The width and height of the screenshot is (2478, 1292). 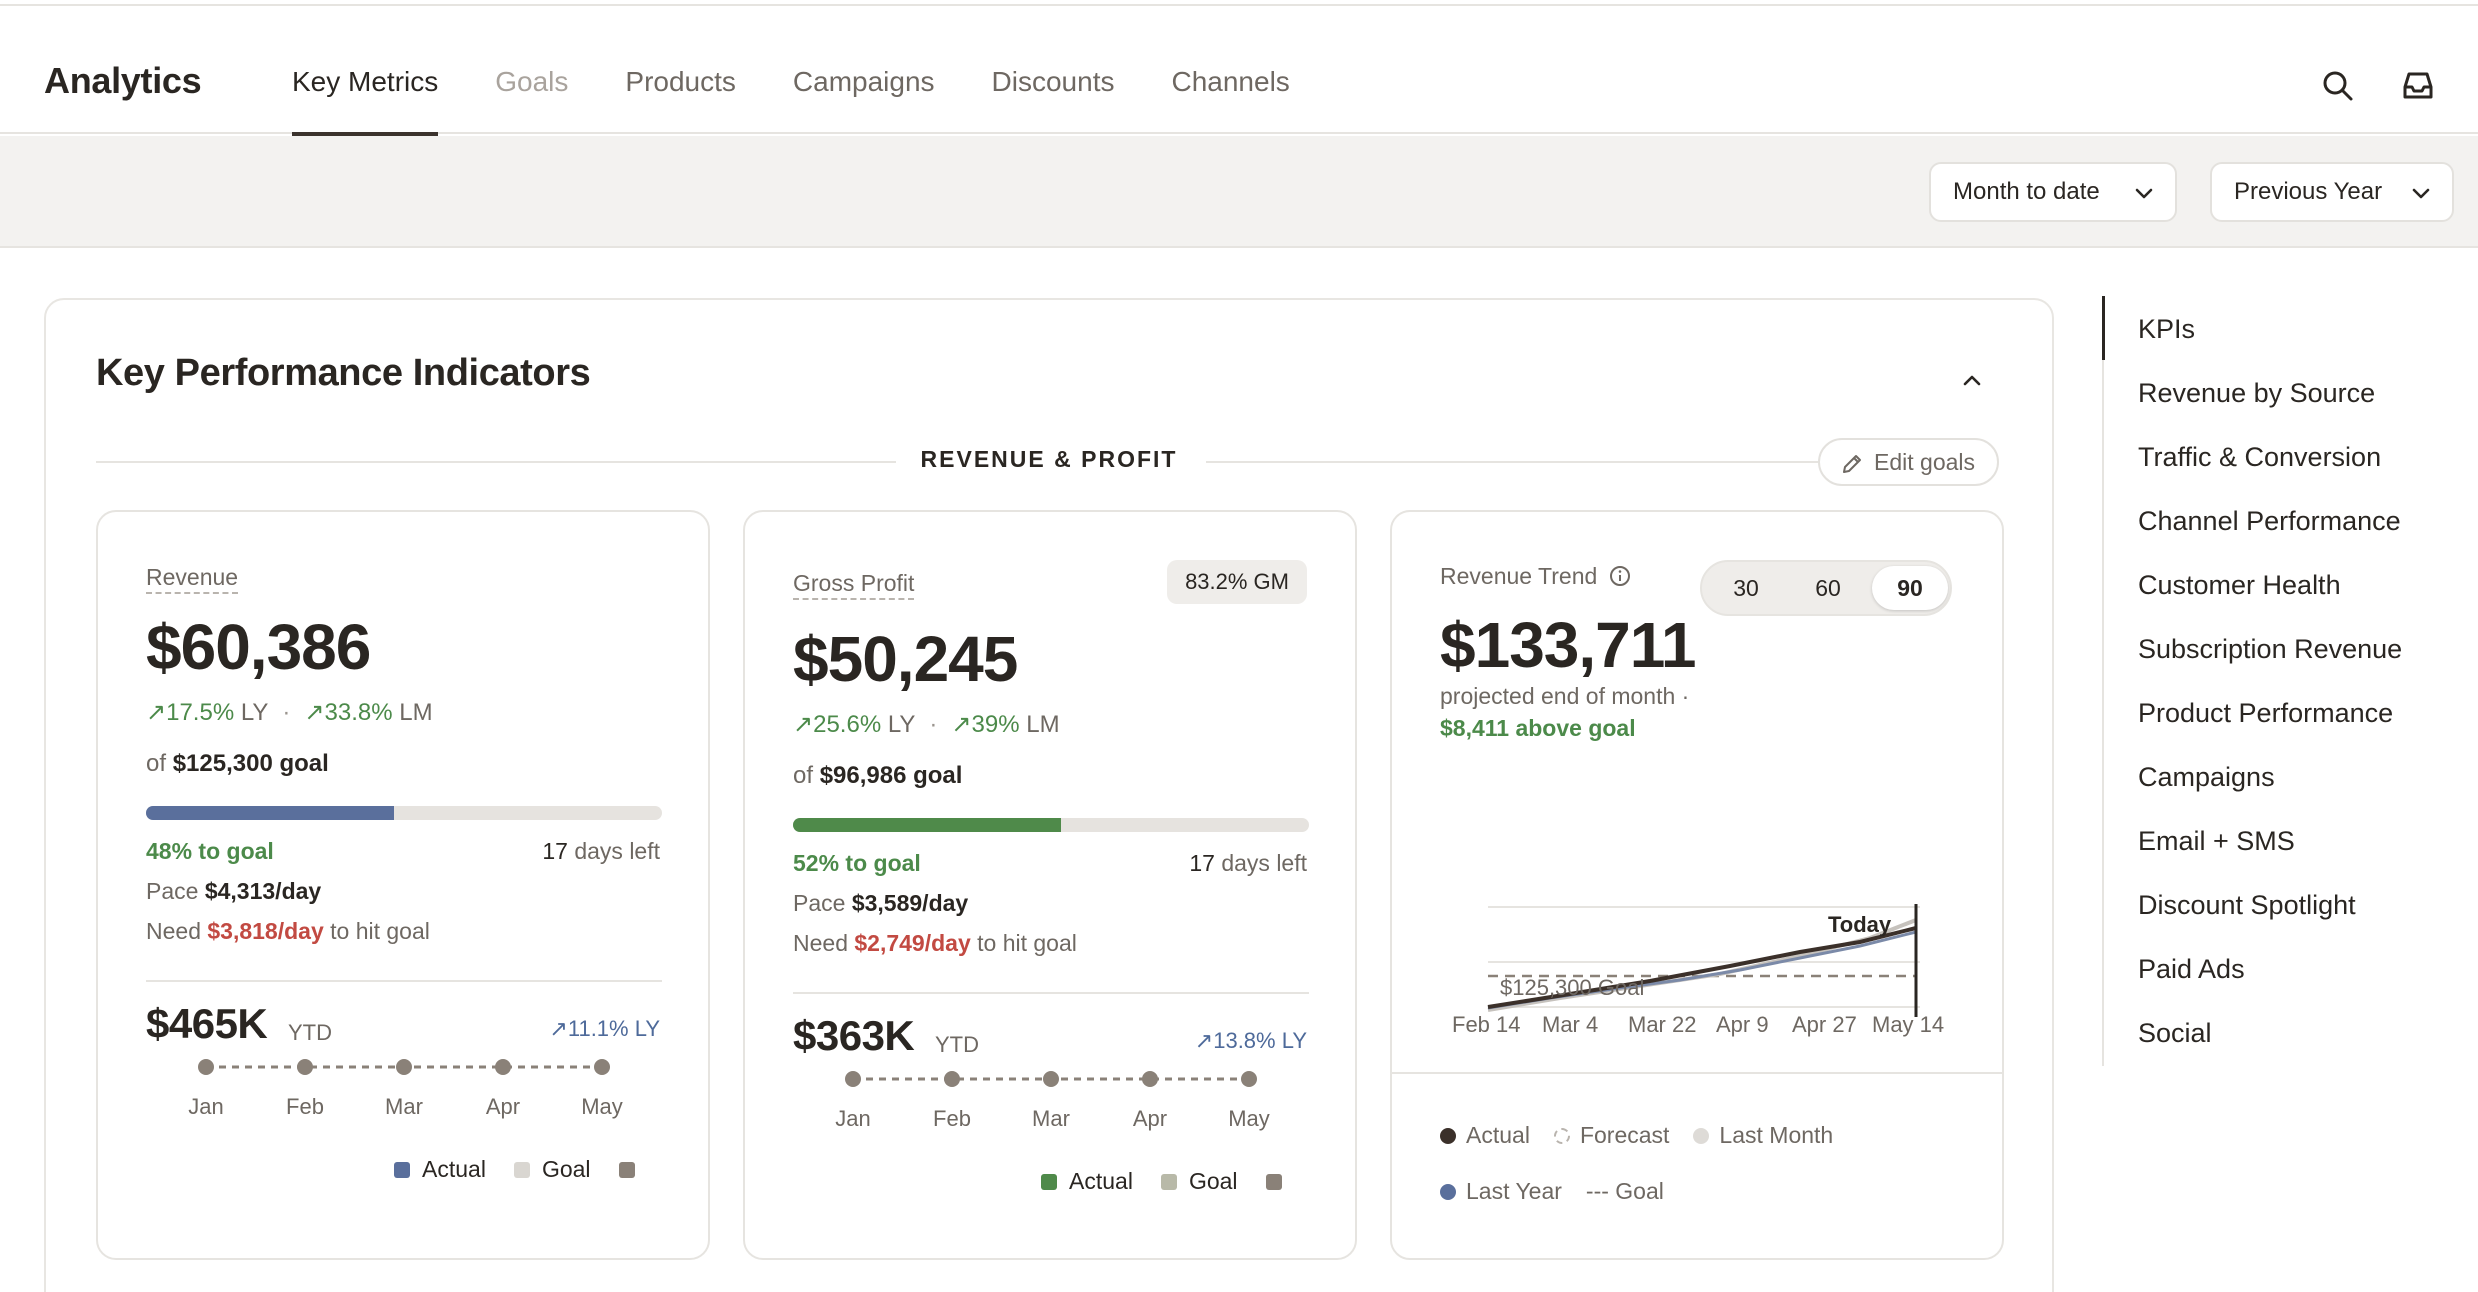 I want to click on section-nav-kpis: KPIs, so click(x=2167, y=329).